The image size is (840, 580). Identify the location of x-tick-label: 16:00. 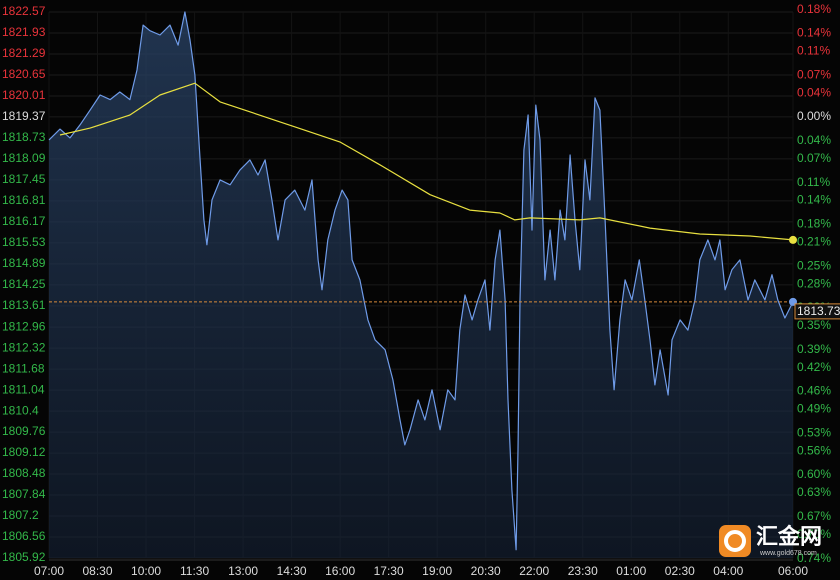
(340, 571).